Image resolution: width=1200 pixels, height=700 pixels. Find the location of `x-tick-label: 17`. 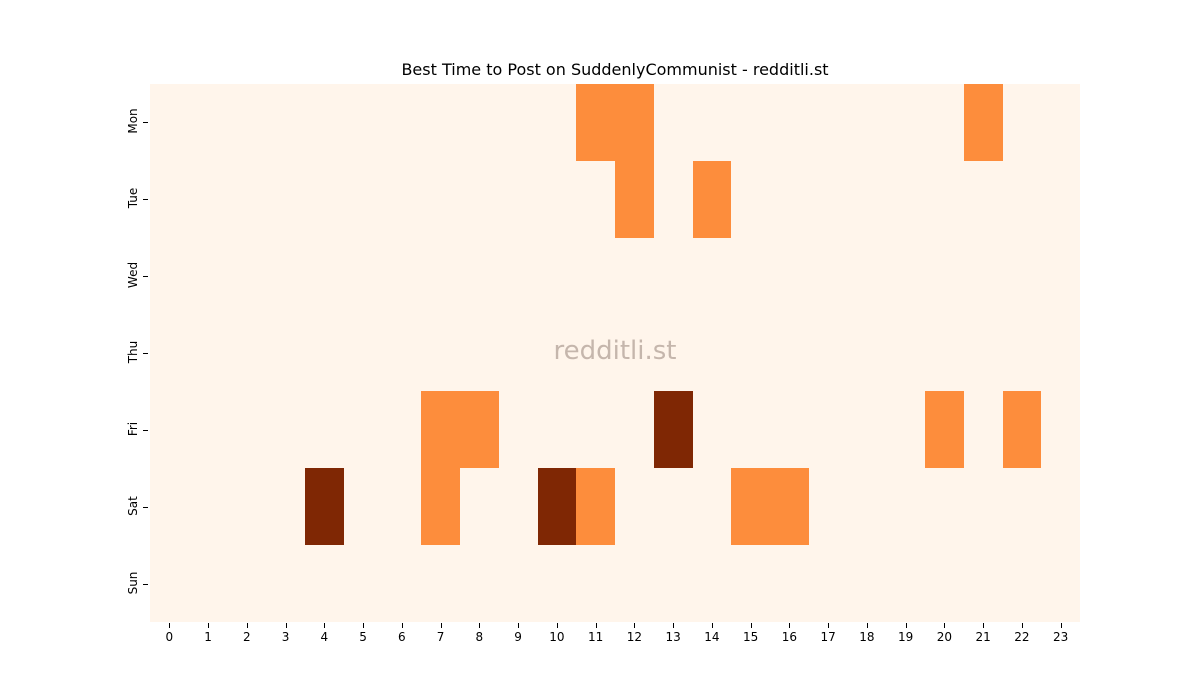

x-tick-label: 17 is located at coordinates (828, 637).